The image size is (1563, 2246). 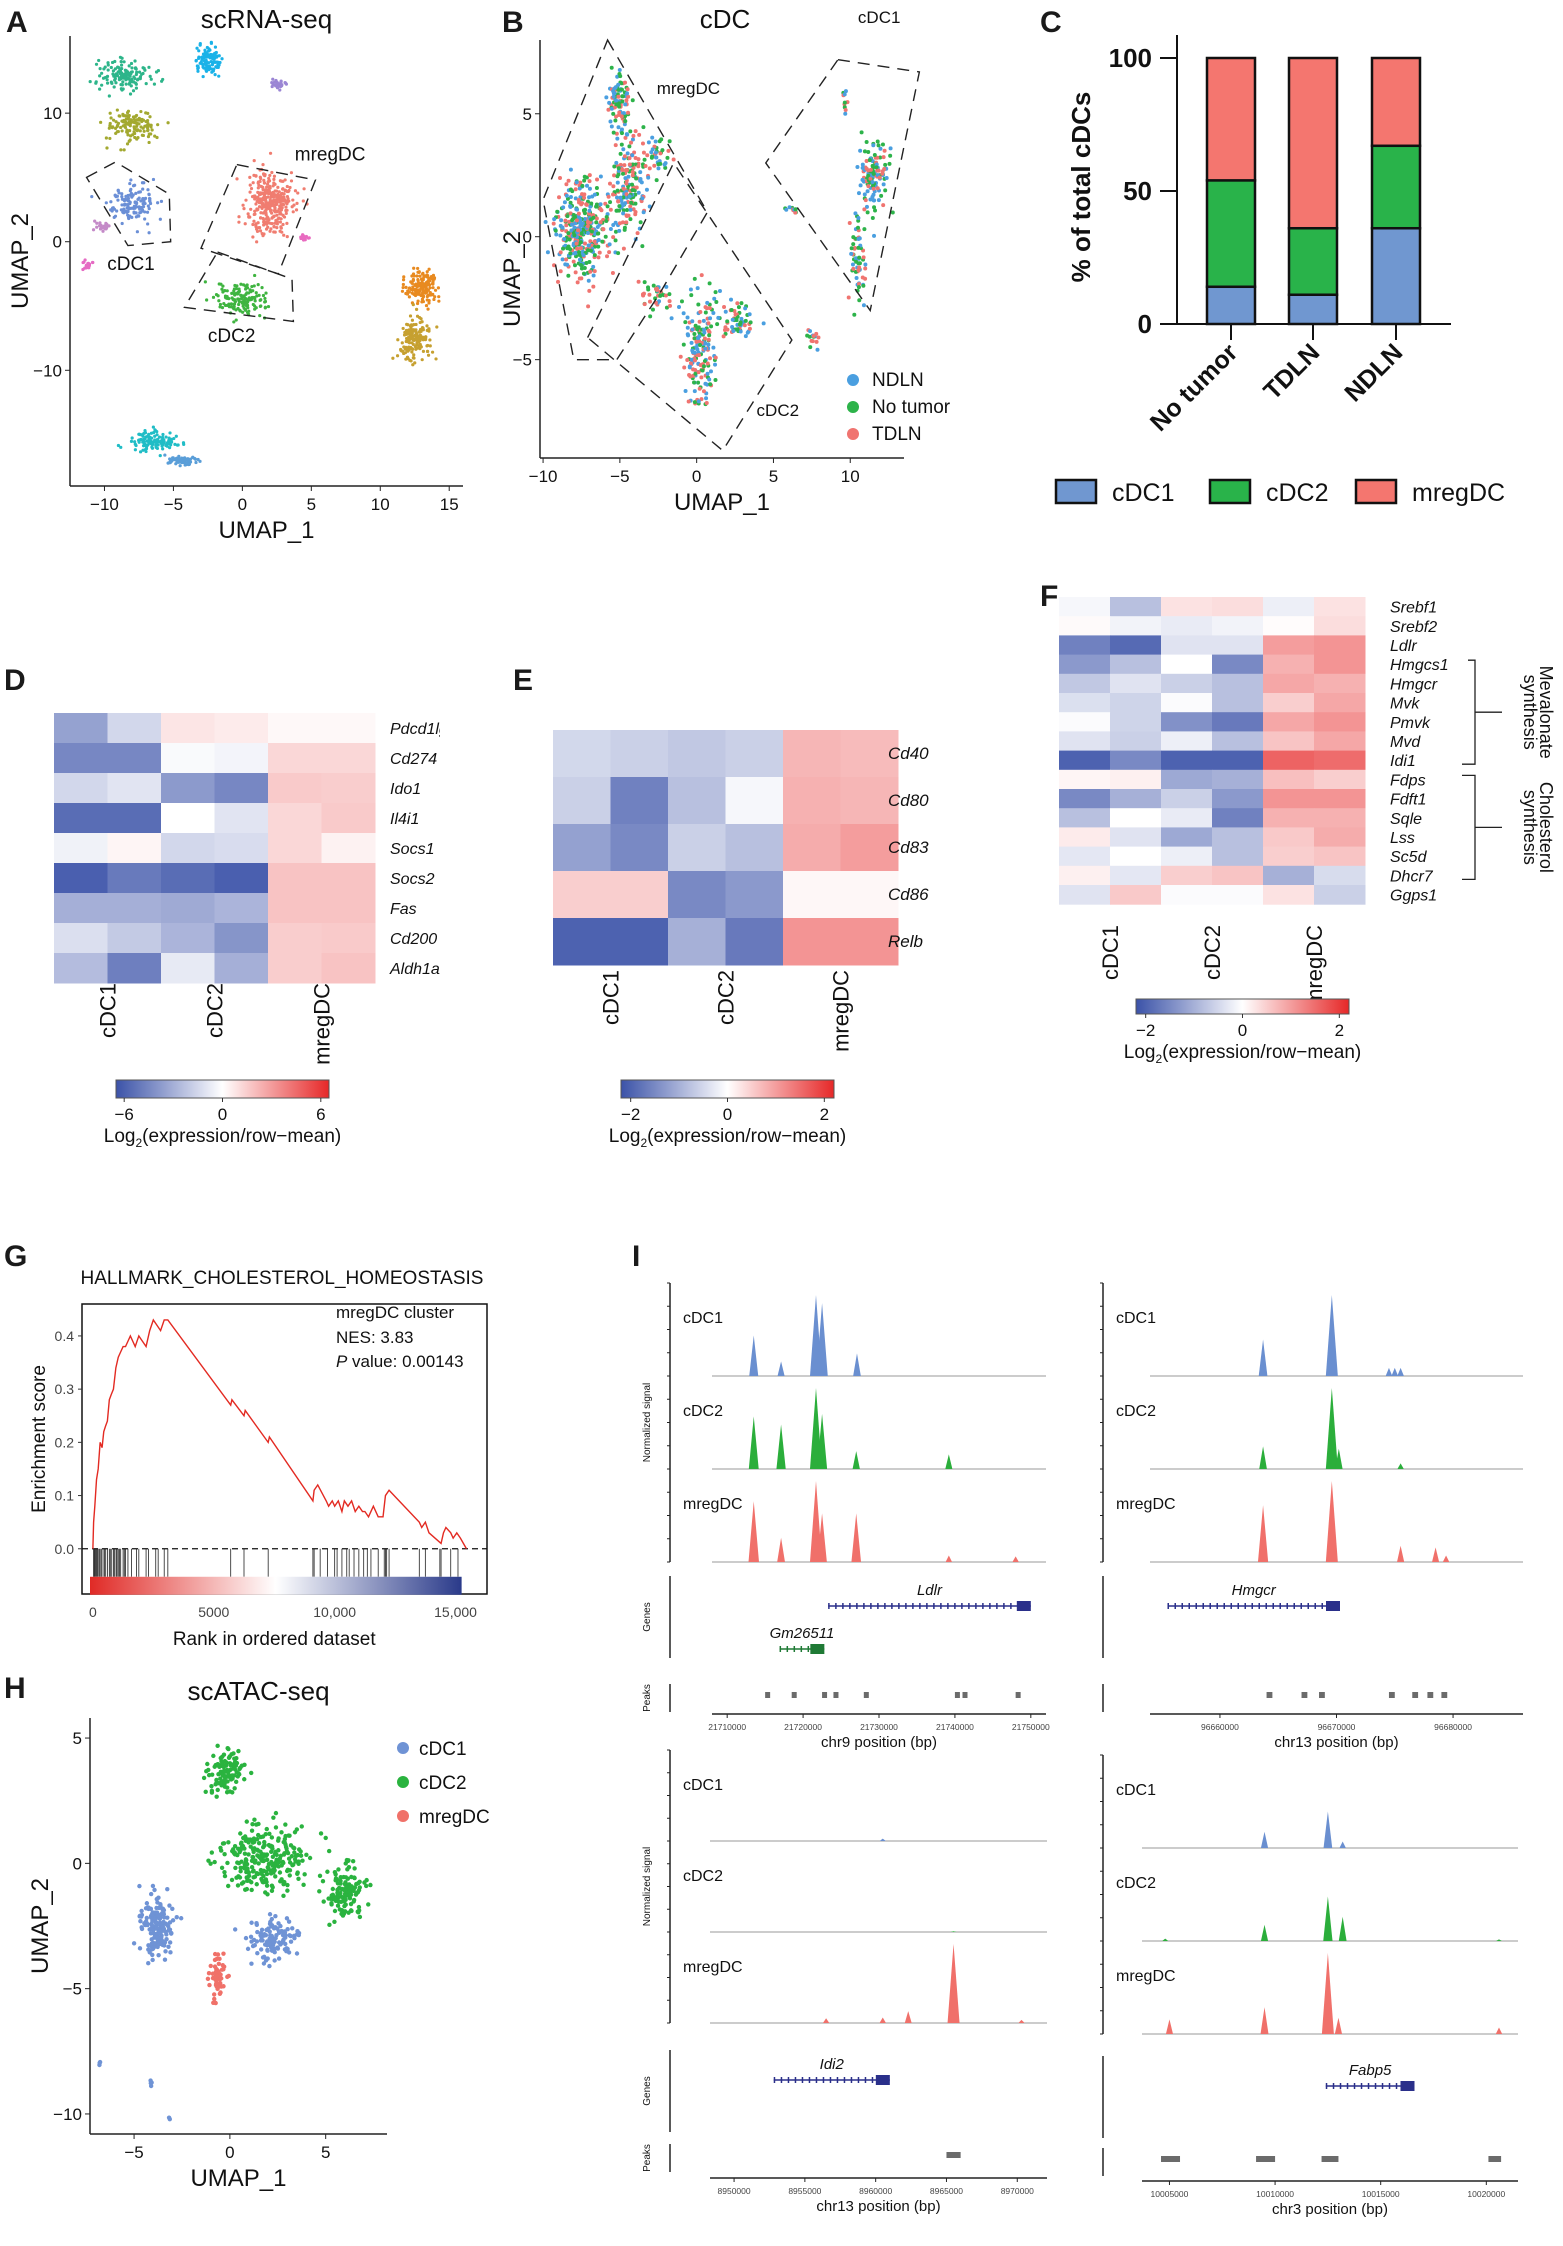 I want to click on row-label: Aldh1a2, so click(x=414, y=969).